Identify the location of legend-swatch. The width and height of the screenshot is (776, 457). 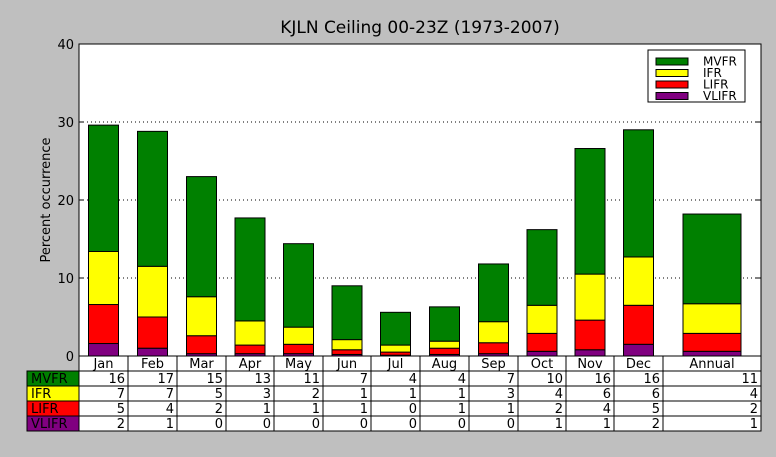
(672, 96).